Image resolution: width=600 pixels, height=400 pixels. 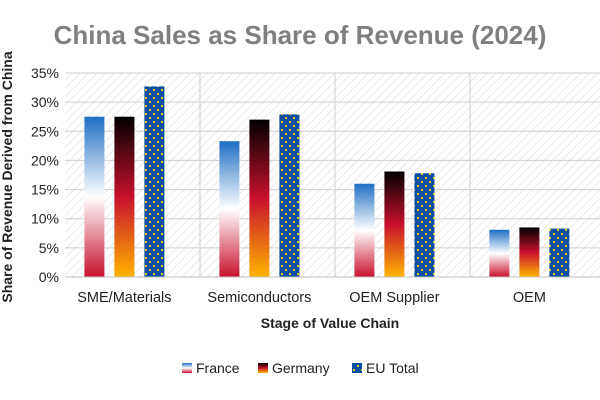 I want to click on legend-label: France, so click(x=218, y=368).